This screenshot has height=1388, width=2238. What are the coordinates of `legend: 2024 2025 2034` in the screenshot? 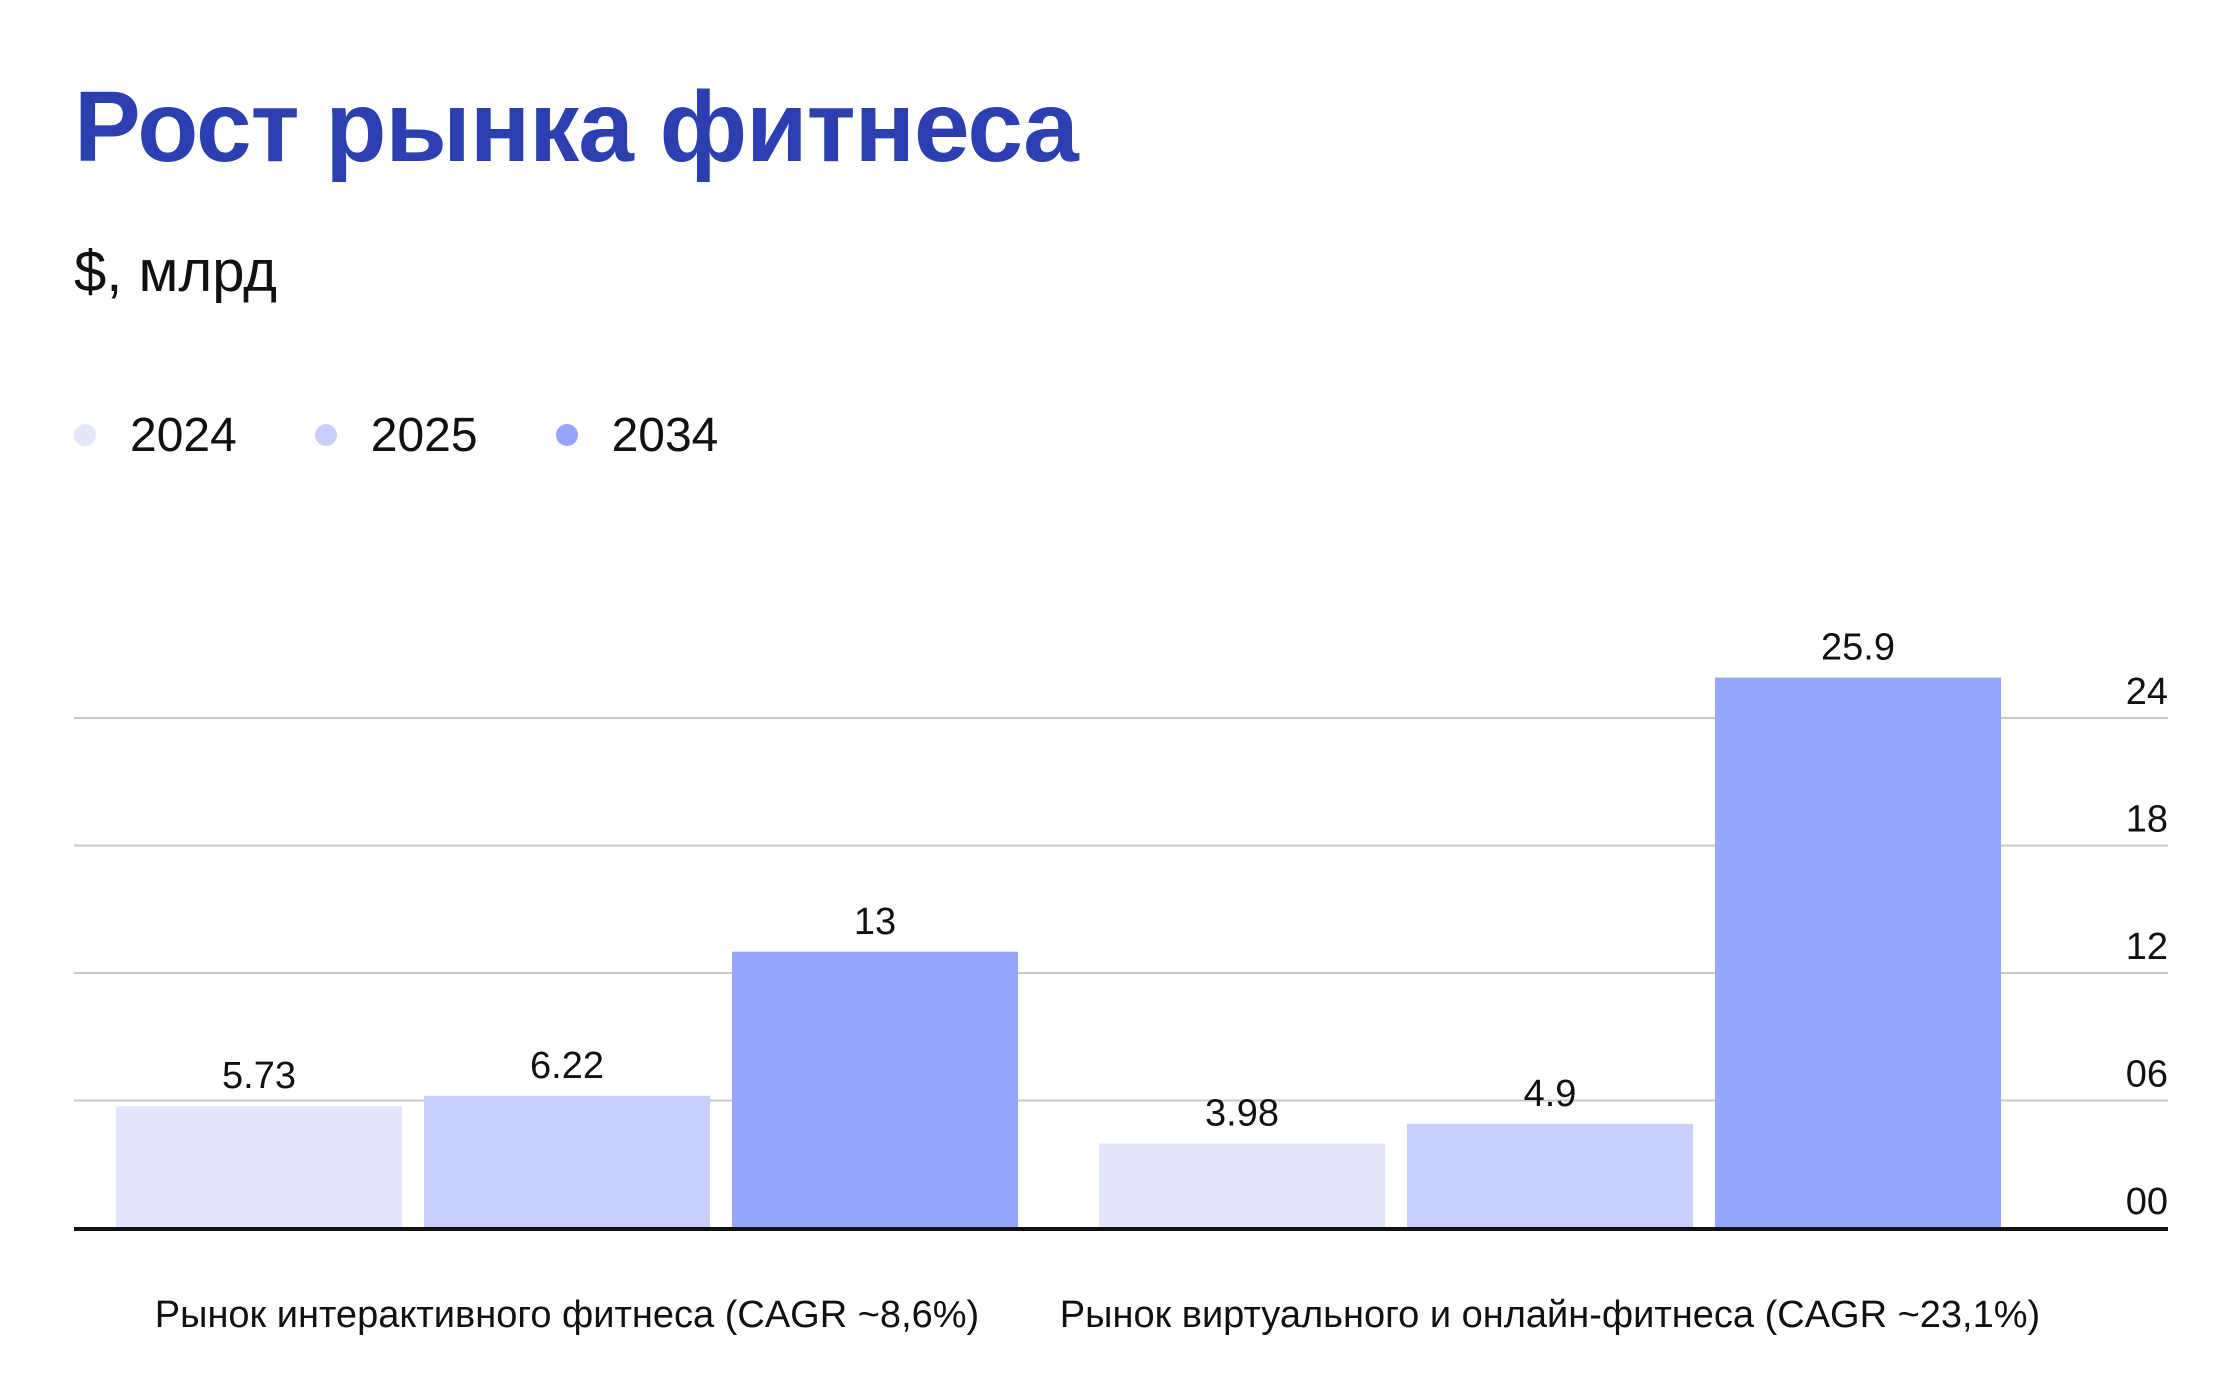 It's located at (435, 435).